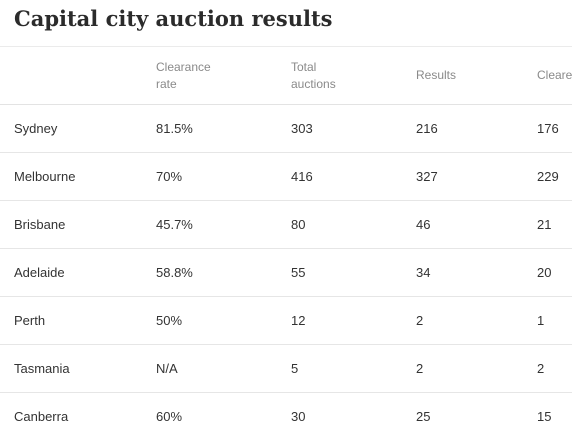  What do you see at coordinates (174, 272) in the screenshot?
I see `cell-clearance-rate: 58.8%` at bounding box center [174, 272].